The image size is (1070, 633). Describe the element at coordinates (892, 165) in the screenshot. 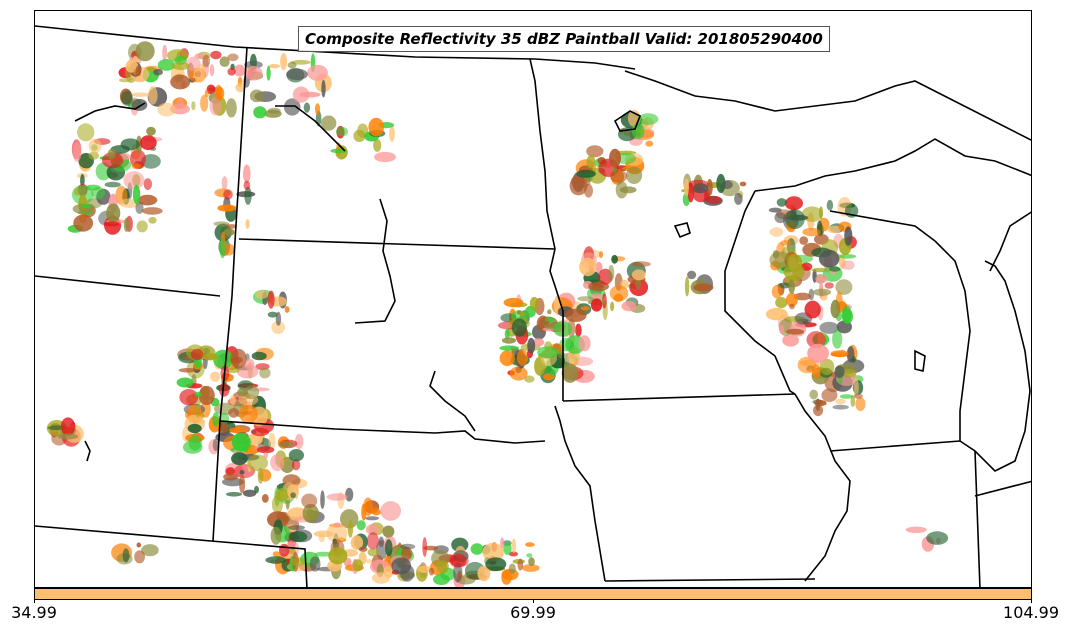

I see `lake-superior-south-shore` at that location.